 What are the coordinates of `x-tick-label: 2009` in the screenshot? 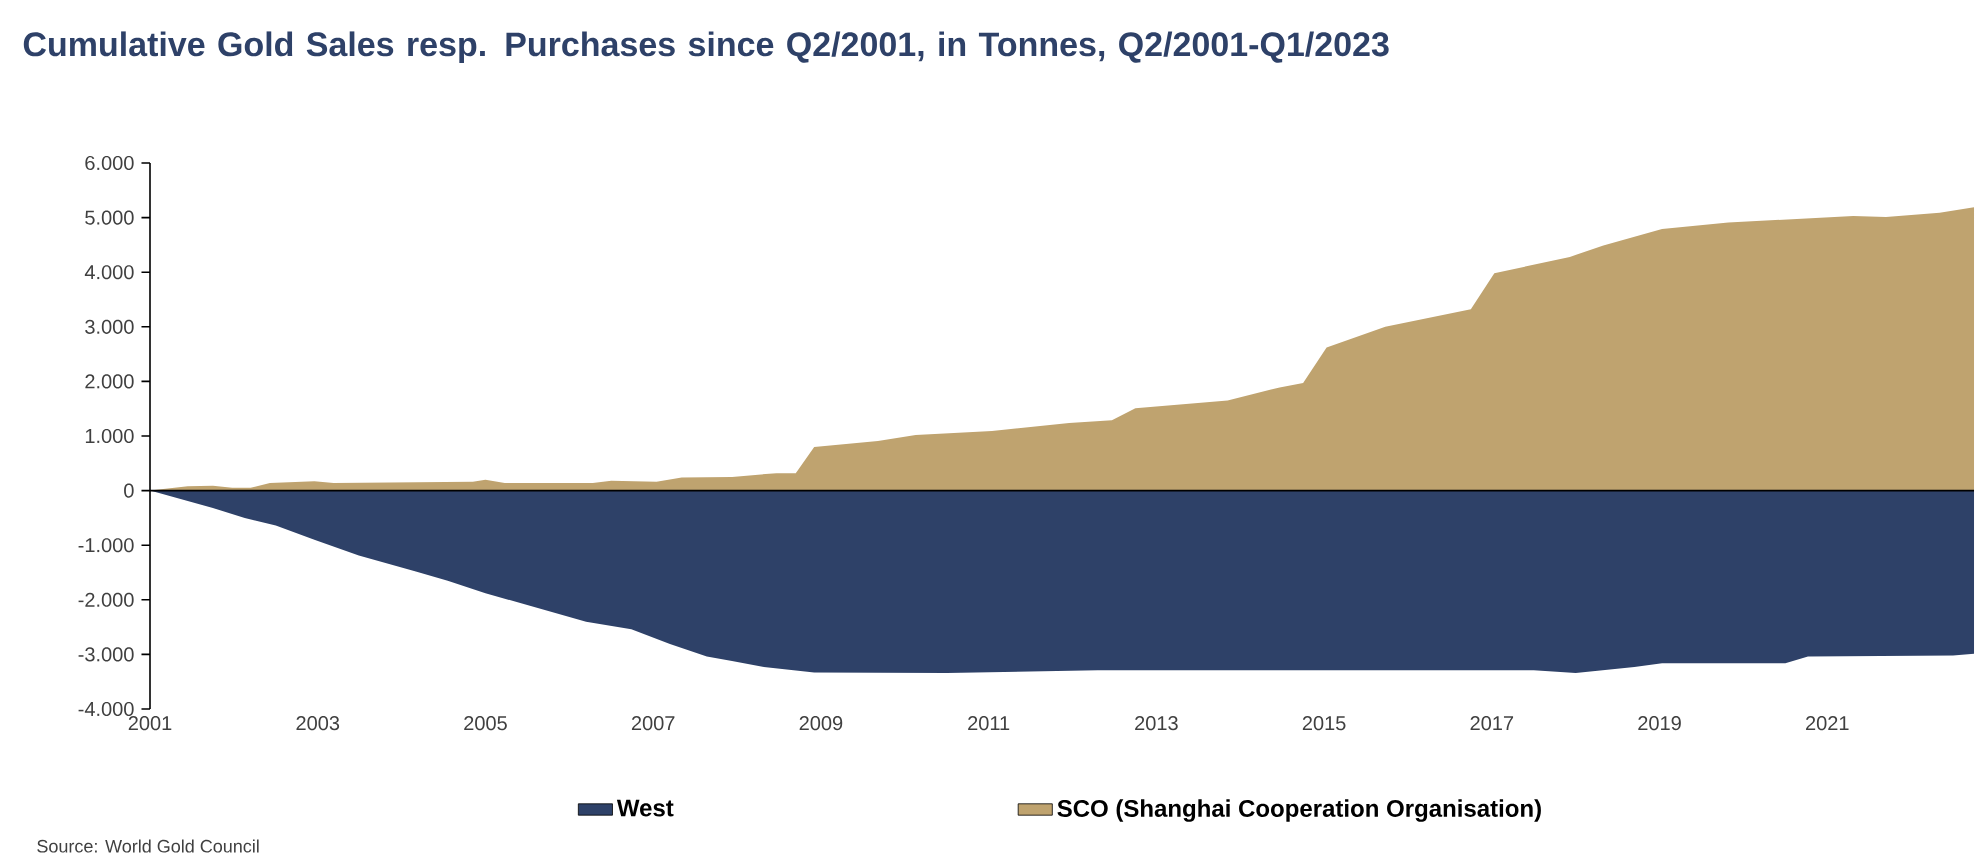 It's located at (821, 723).